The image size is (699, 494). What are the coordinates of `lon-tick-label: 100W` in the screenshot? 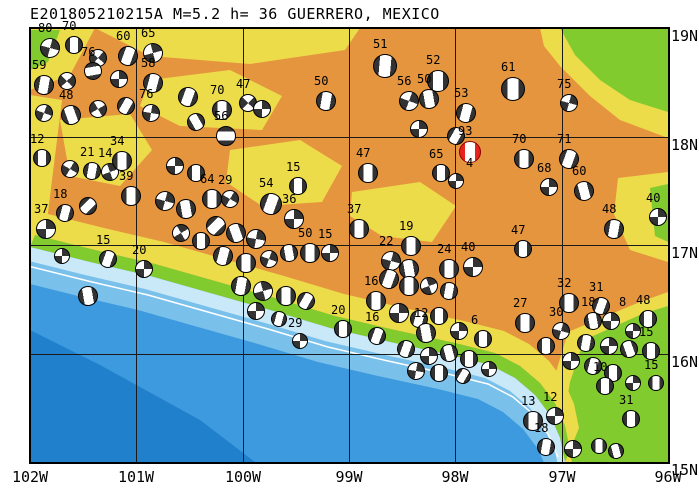 It's located at (243, 477).